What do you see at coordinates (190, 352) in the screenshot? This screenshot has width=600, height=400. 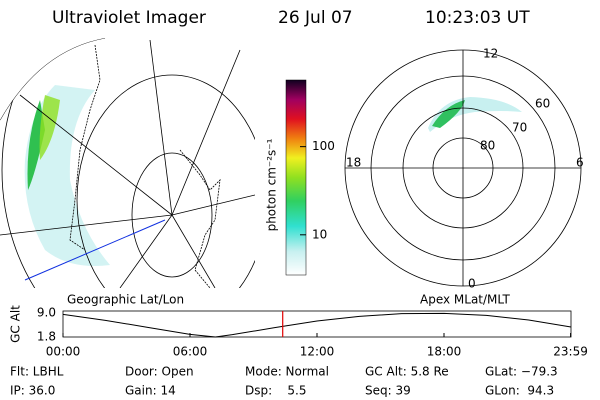 I see `time-tick-label: 06:00` at bounding box center [190, 352].